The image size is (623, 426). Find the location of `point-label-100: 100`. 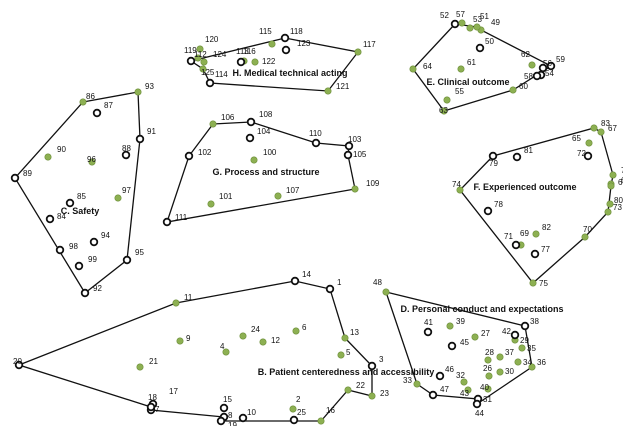

point-label-100: 100 is located at coordinates (270, 152).